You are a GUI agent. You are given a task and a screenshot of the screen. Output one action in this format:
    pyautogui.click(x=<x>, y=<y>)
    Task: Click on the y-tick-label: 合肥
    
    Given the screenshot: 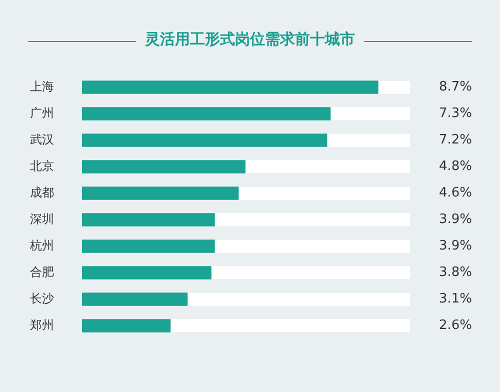 What is the action you would take?
    pyautogui.click(x=42, y=271)
    